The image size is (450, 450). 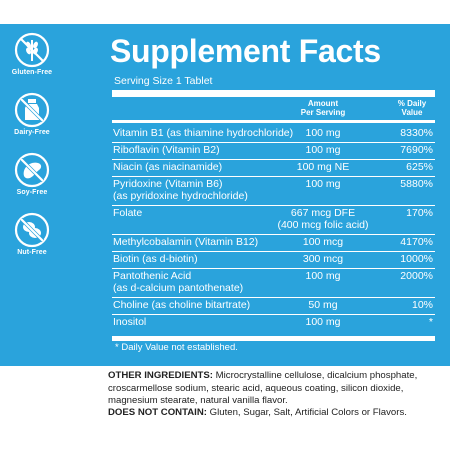 I want to click on nutrient-amount: 50 mg, so click(x=323, y=305).